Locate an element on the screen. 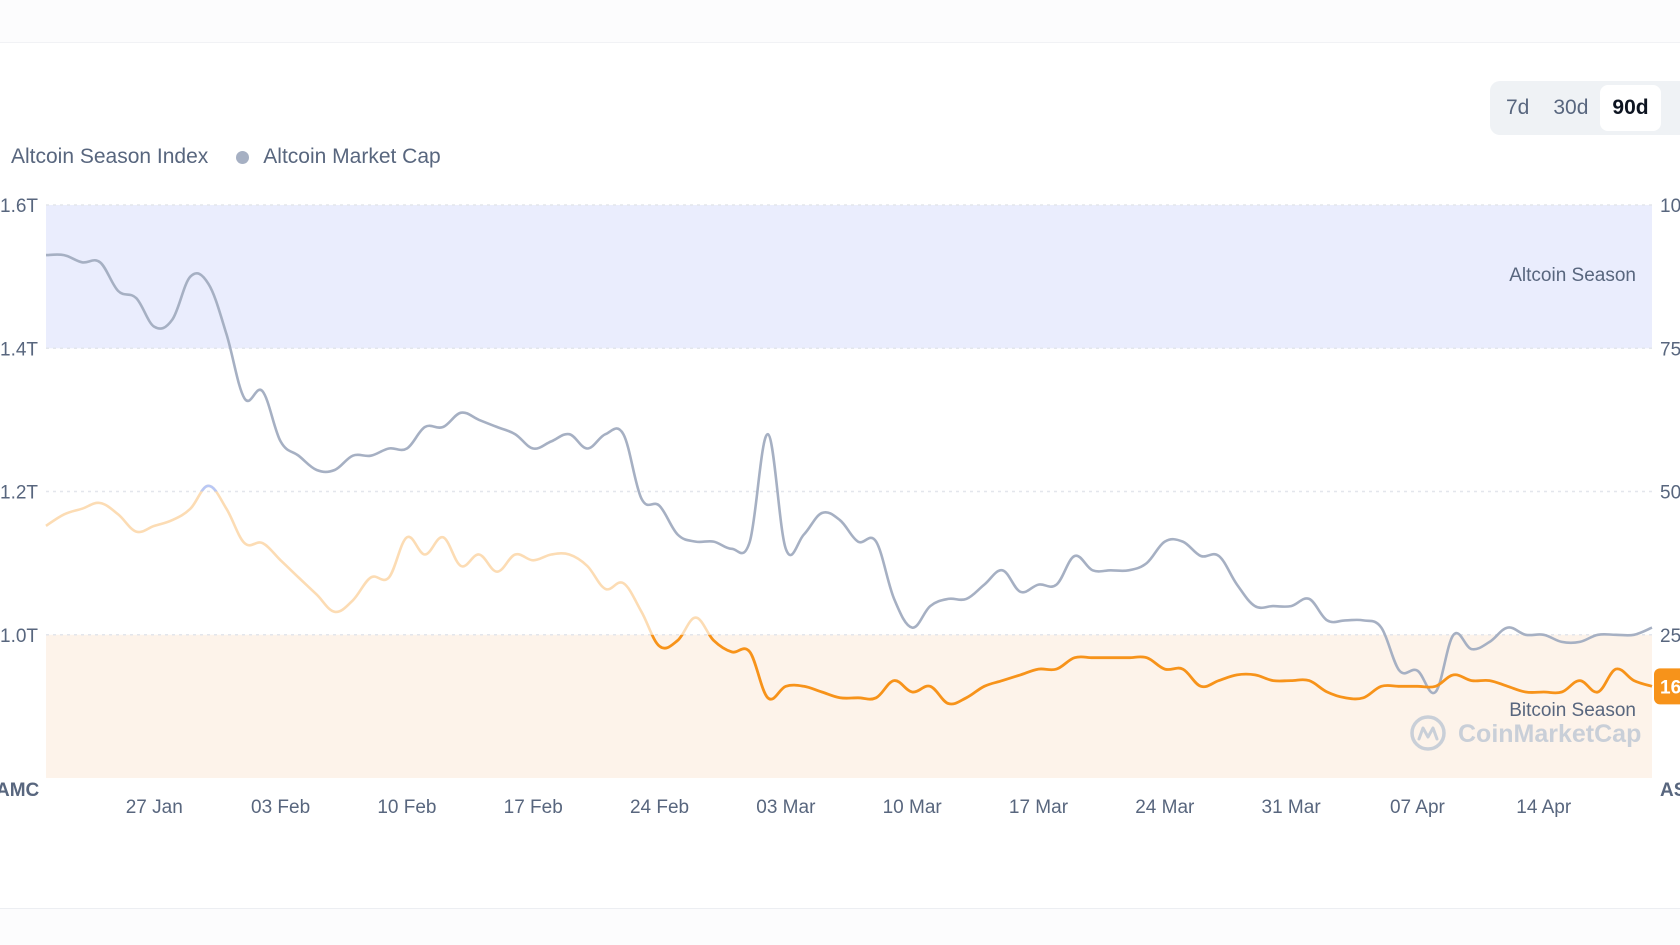  chart-legend: Altcoin Season Index Altcoin Market Cap is located at coordinates (234, 157).